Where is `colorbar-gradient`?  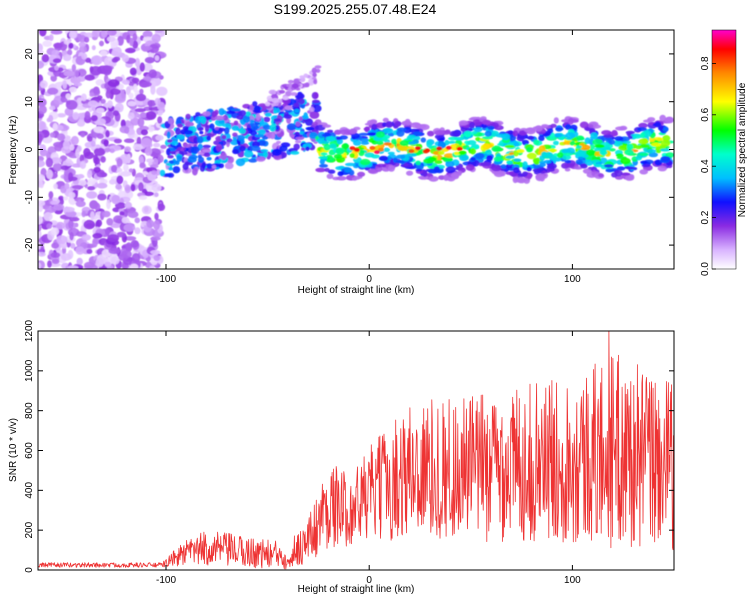 colorbar-gradient is located at coordinates (724, 149).